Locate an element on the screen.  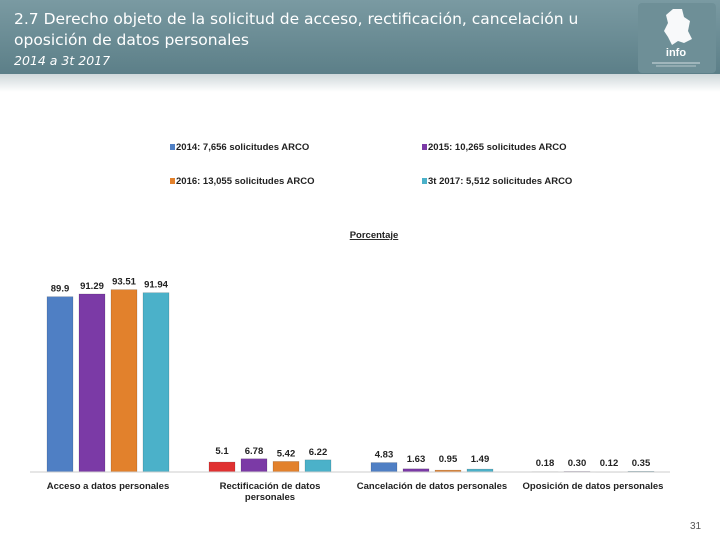
value-label-cancelacion-de-datos-personales-3: 1.49 is located at coordinates (480, 459).